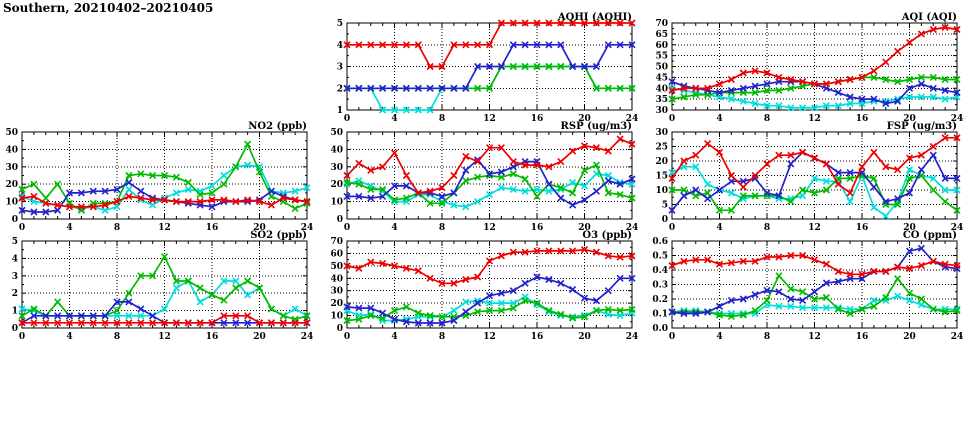 The width and height of the screenshot is (975, 447). What do you see at coordinates (661, 46) in the screenshot?
I see `aqi-ytick: 60` at bounding box center [661, 46].